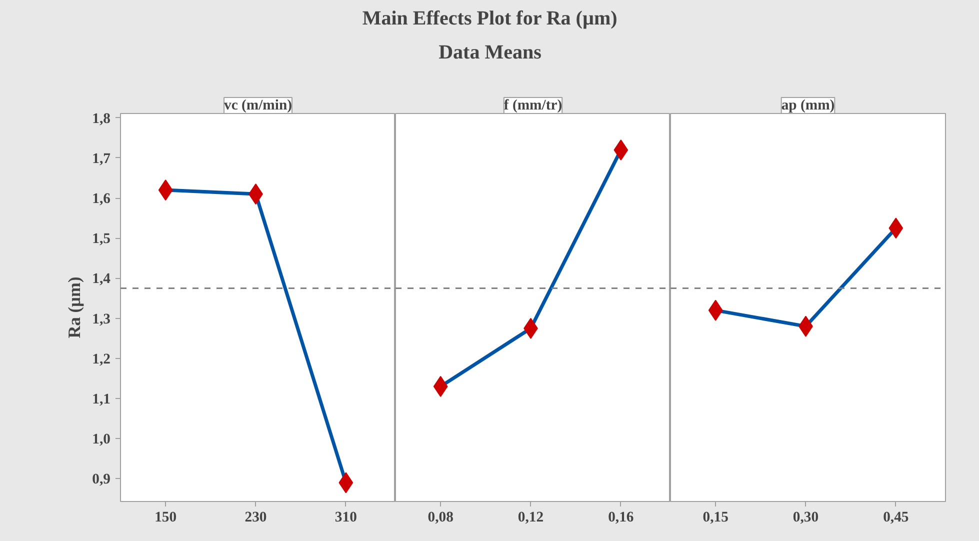  What do you see at coordinates (101, 480) in the screenshot?
I see `y-tick-label: 0,9` at bounding box center [101, 480].